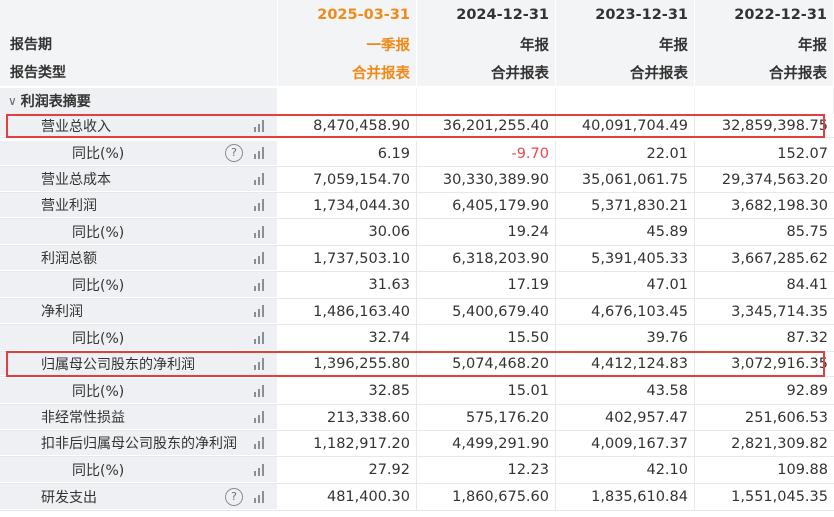  Describe the element at coordinates (764, 15) in the screenshot. I see `period-date: 2022-12-31` at that location.